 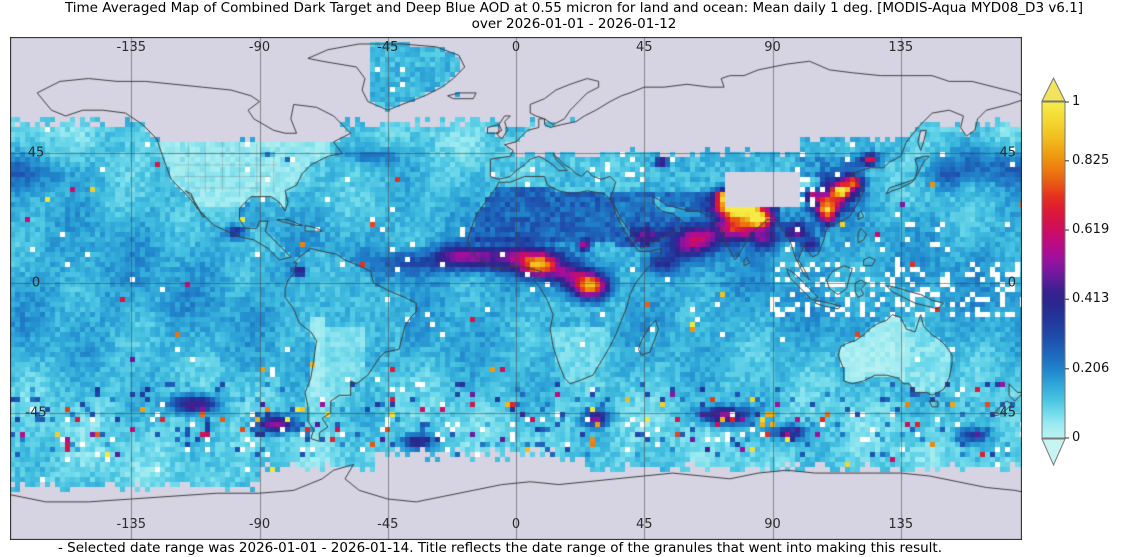 I want to click on lat-tick-label-right: -45, so click(x=1005, y=413).